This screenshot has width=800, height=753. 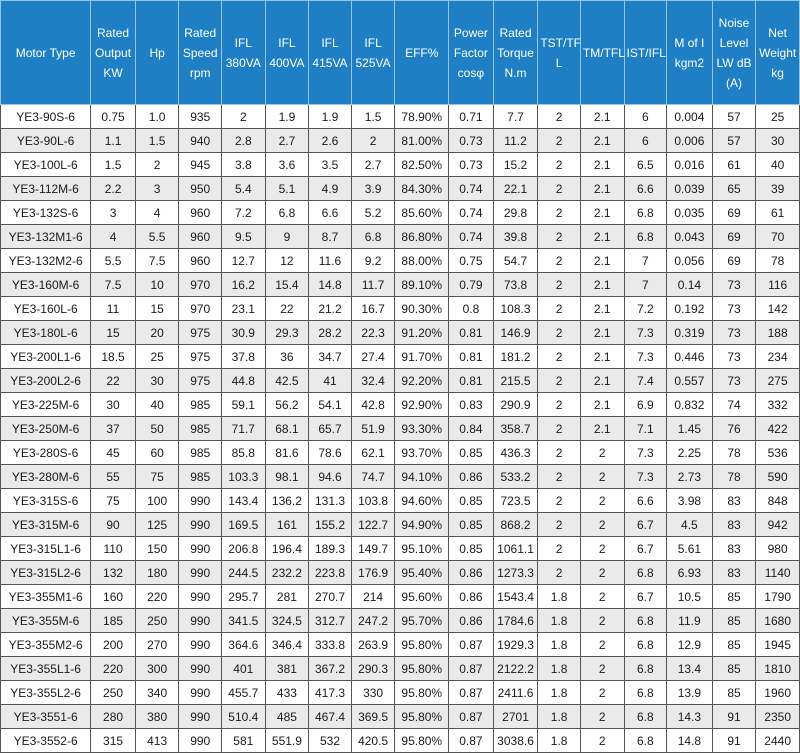 I want to click on table-cell: 98.1, so click(x=287, y=476).